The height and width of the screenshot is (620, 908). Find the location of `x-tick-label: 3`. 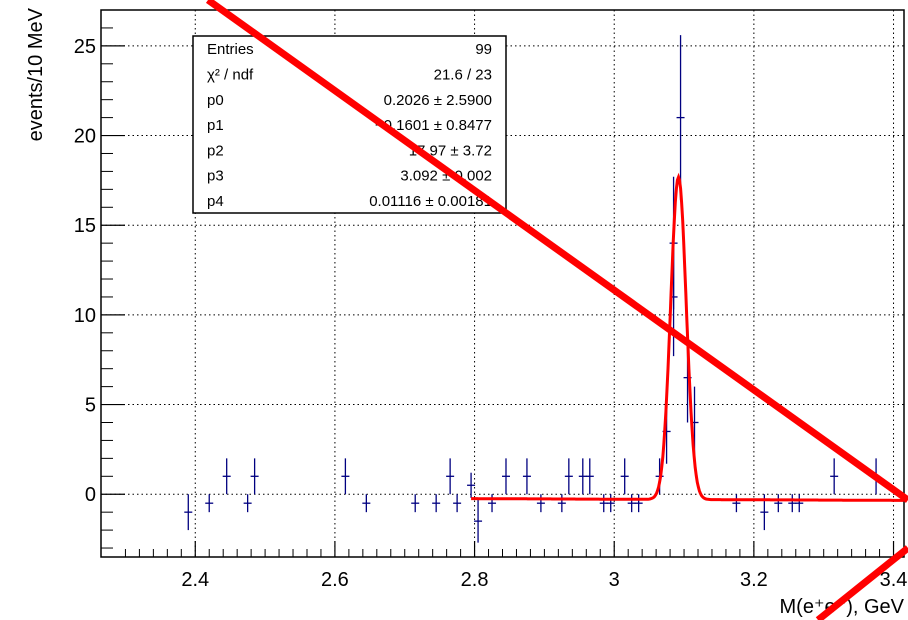

x-tick-label: 3 is located at coordinates (614, 580).